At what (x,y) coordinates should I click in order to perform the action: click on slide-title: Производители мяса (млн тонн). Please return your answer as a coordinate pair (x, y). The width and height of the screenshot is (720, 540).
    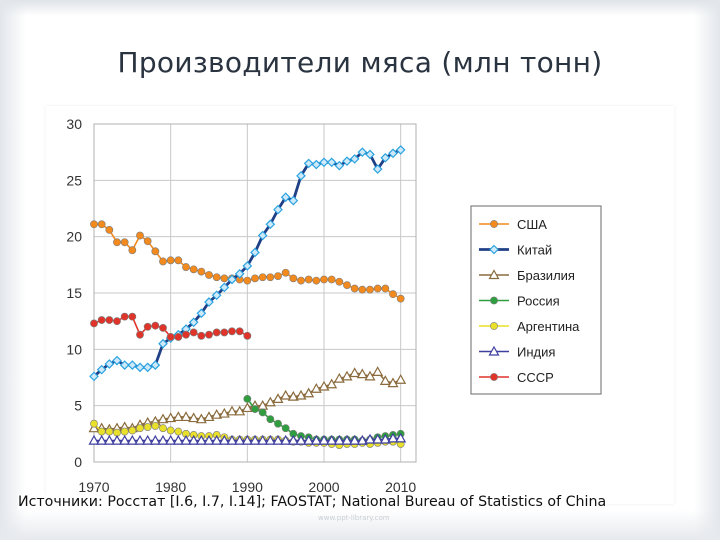
    Looking at the image, I should click on (360, 62).